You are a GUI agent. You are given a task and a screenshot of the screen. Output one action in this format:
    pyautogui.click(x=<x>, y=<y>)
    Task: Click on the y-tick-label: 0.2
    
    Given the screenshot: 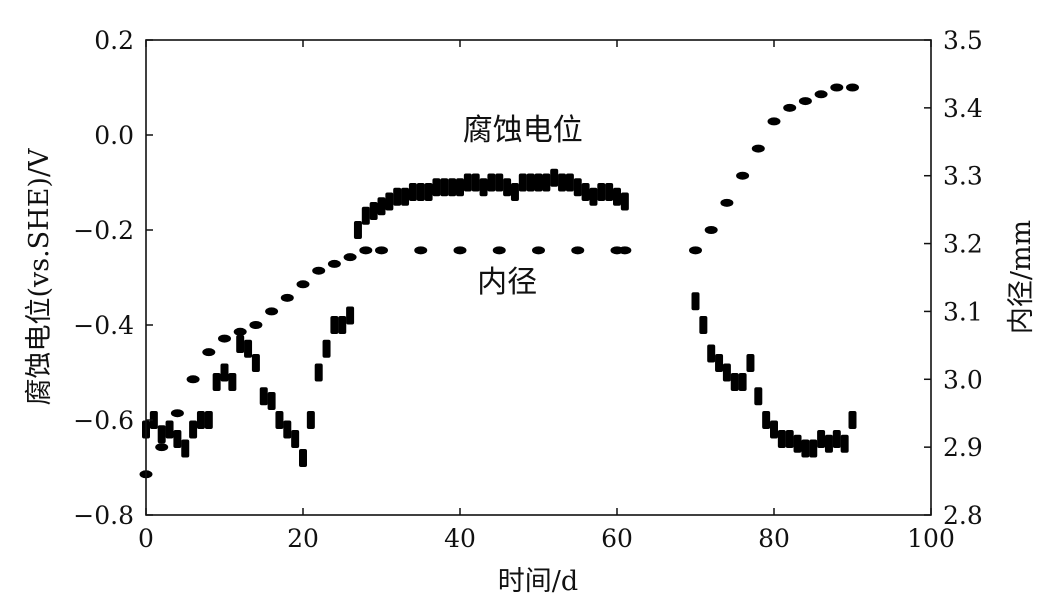 What is the action you would take?
    pyautogui.click(x=114, y=40)
    